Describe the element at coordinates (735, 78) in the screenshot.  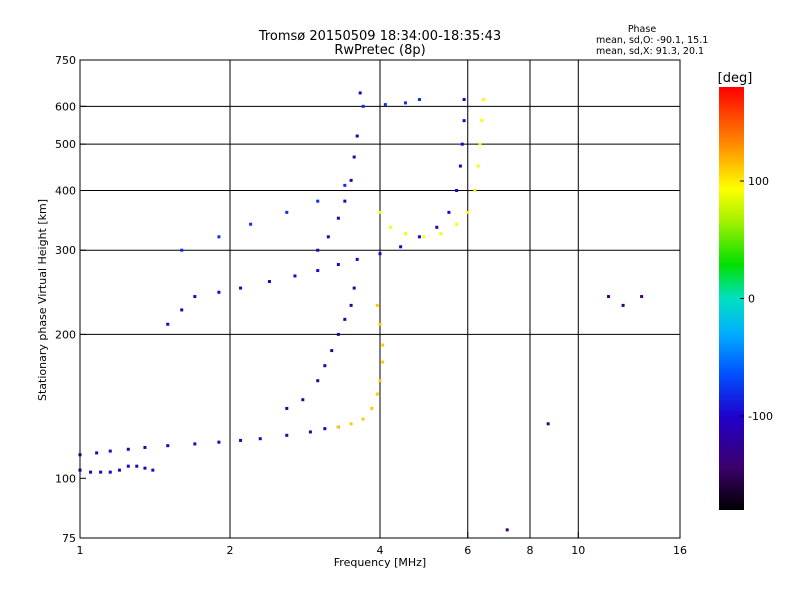
I see `colorbar-label: [deg]` at that location.